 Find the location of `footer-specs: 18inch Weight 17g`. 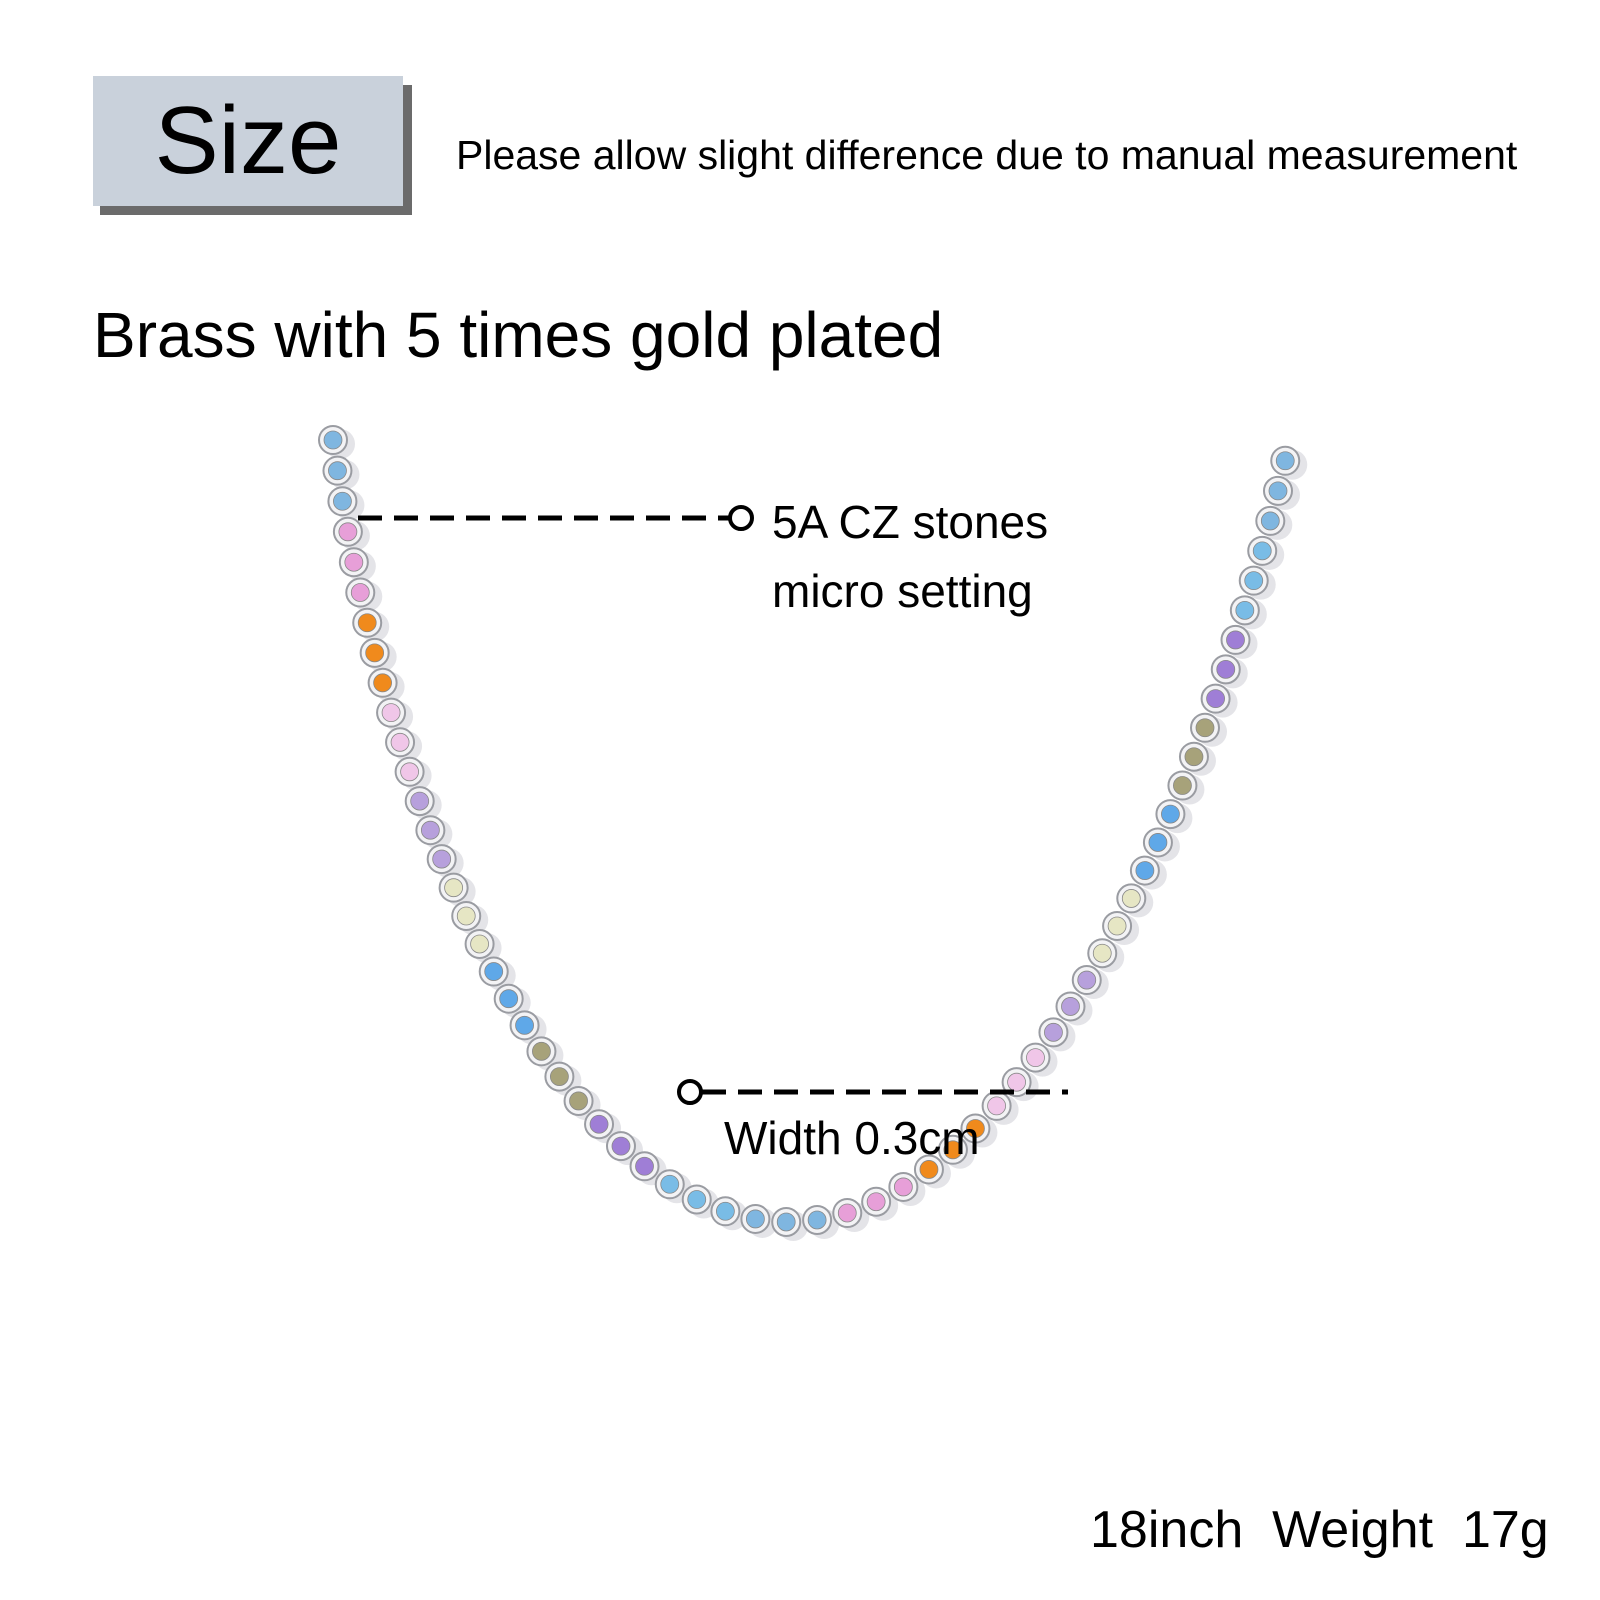

footer-specs: 18inch Weight 17g is located at coordinates (1319, 1530).